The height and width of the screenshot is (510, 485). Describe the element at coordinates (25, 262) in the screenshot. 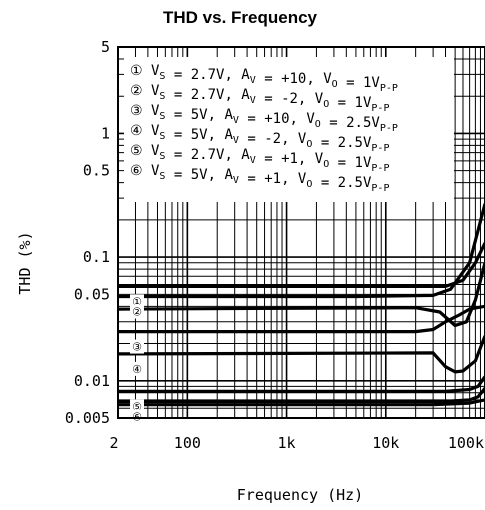

I see `y-axis-label: THD (%)` at that location.